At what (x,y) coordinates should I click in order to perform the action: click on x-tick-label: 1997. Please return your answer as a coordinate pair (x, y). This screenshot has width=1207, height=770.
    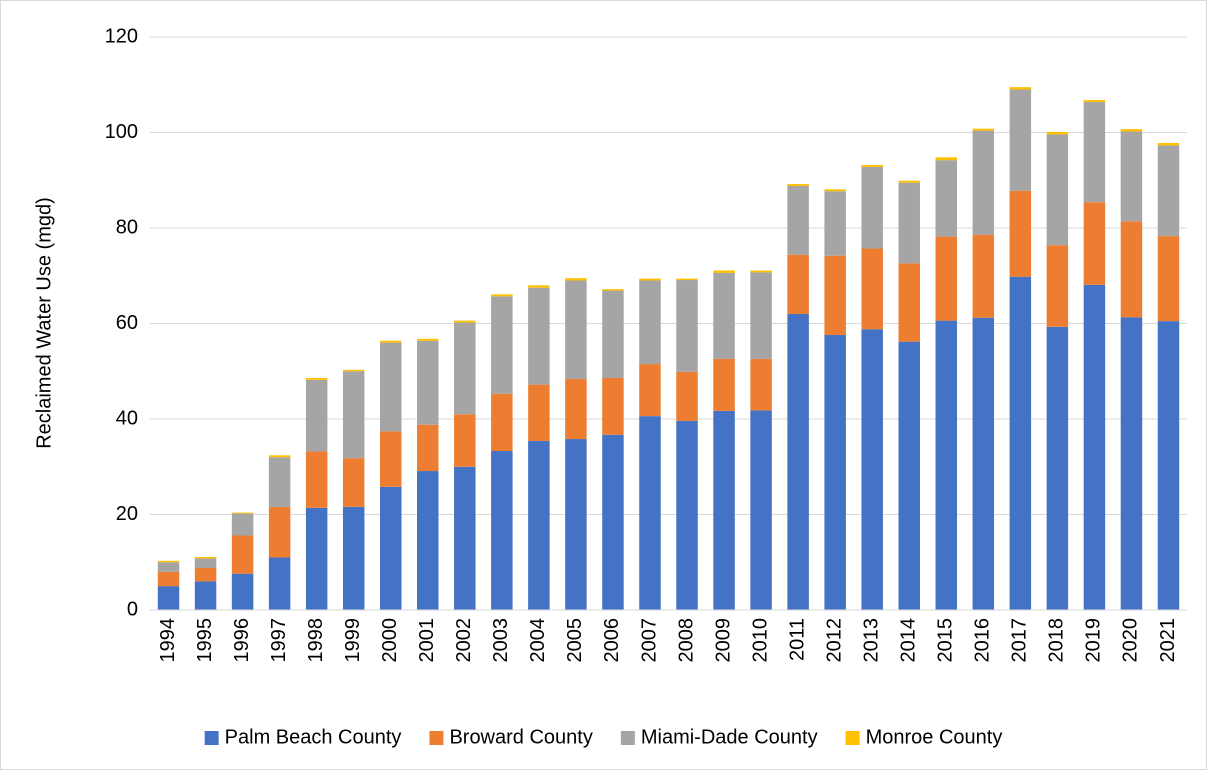
    Looking at the image, I should click on (279, 640).